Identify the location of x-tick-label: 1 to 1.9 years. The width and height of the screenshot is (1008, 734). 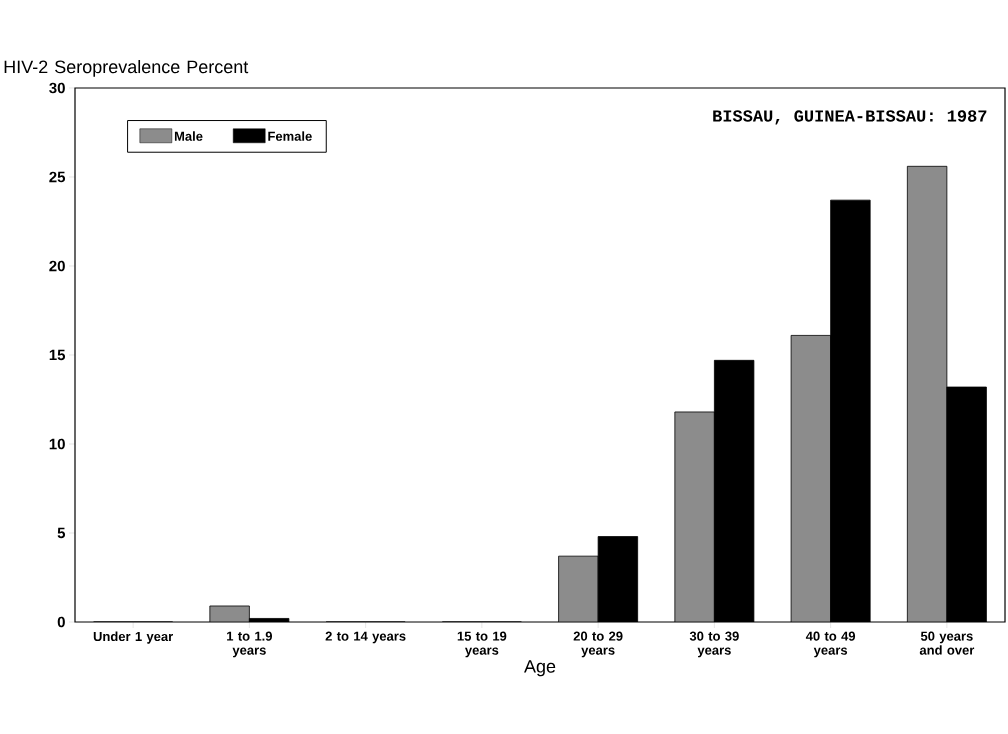
(250, 644).